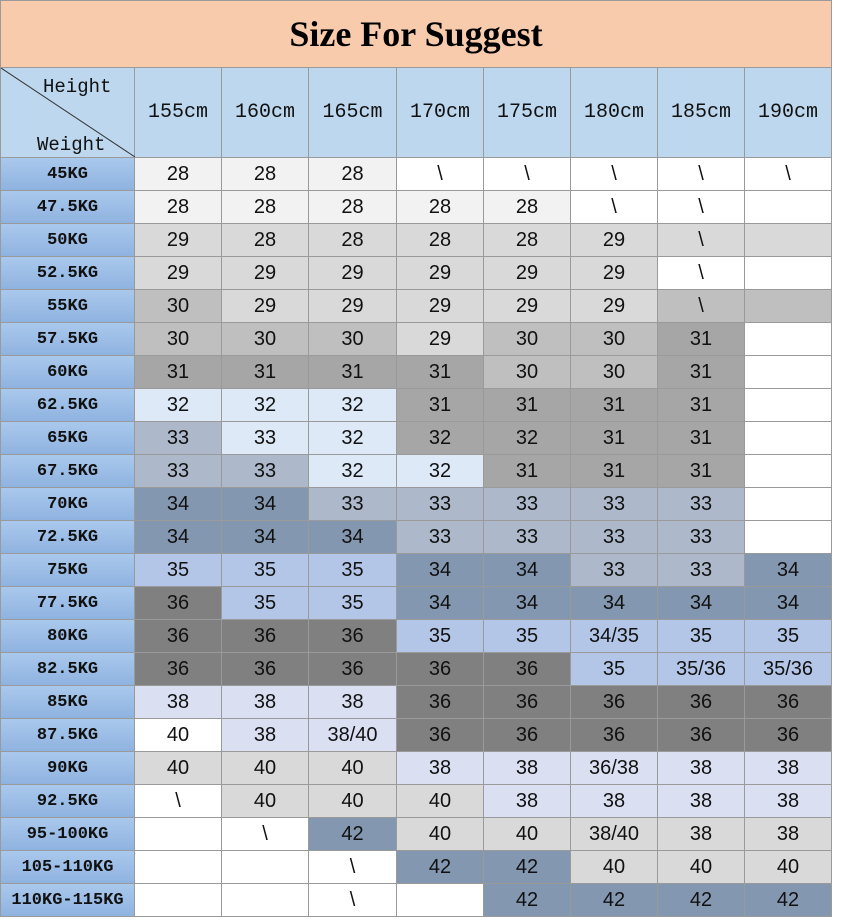  I want to click on size-cell: 38/40, so click(614, 834).